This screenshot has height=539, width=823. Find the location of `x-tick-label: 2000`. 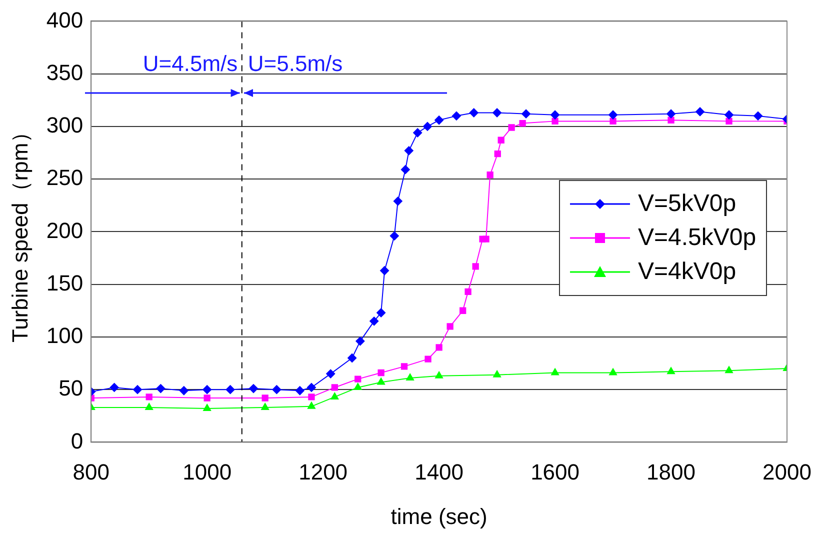

x-tick-label: 2000 is located at coordinates (787, 471).